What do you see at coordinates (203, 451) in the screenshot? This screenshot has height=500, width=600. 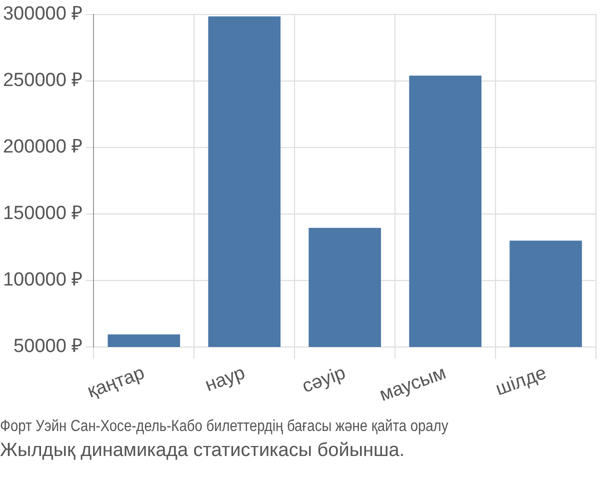 I see `text: Жылдық динамикада статистикасы бойынша.` at bounding box center [203, 451].